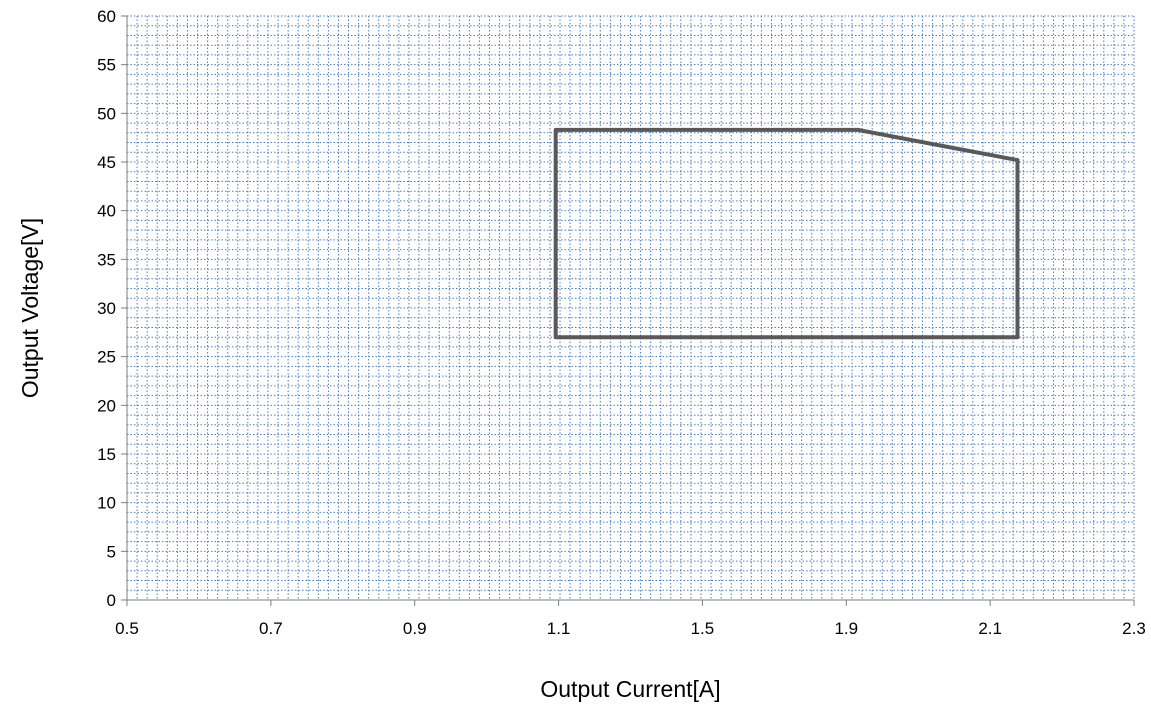 The width and height of the screenshot is (1151, 705). Describe the element at coordinates (106, 357) in the screenshot. I see `y-tick-label: 25` at that location.